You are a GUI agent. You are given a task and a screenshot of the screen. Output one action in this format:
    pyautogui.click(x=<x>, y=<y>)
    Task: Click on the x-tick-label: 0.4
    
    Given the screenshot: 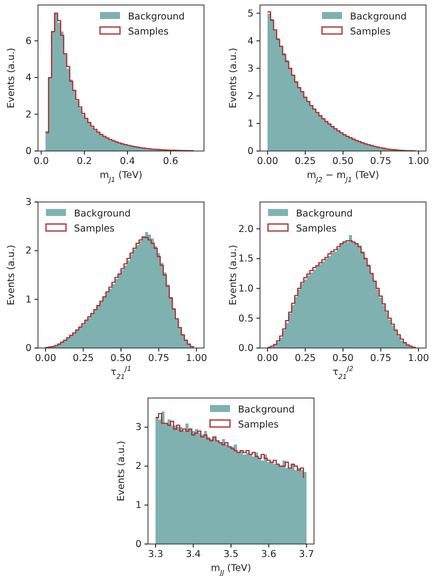 What is the action you would take?
    pyautogui.click(x=128, y=162)
    